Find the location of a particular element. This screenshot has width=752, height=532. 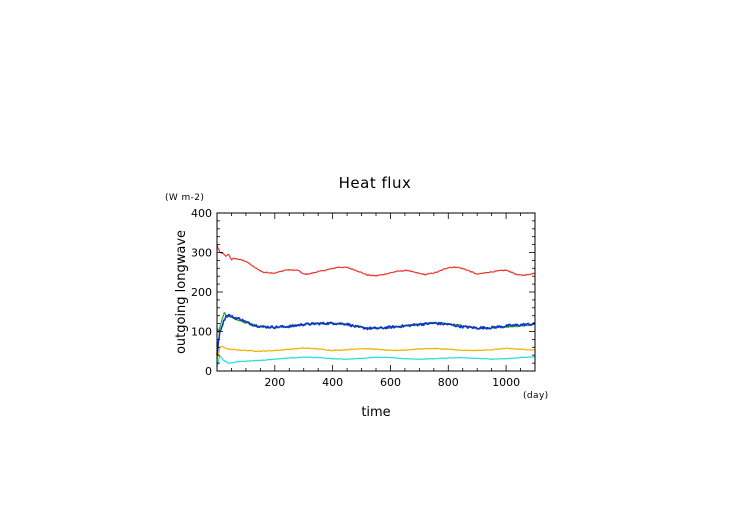

y-tick-label: 200 is located at coordinates (201, 292).